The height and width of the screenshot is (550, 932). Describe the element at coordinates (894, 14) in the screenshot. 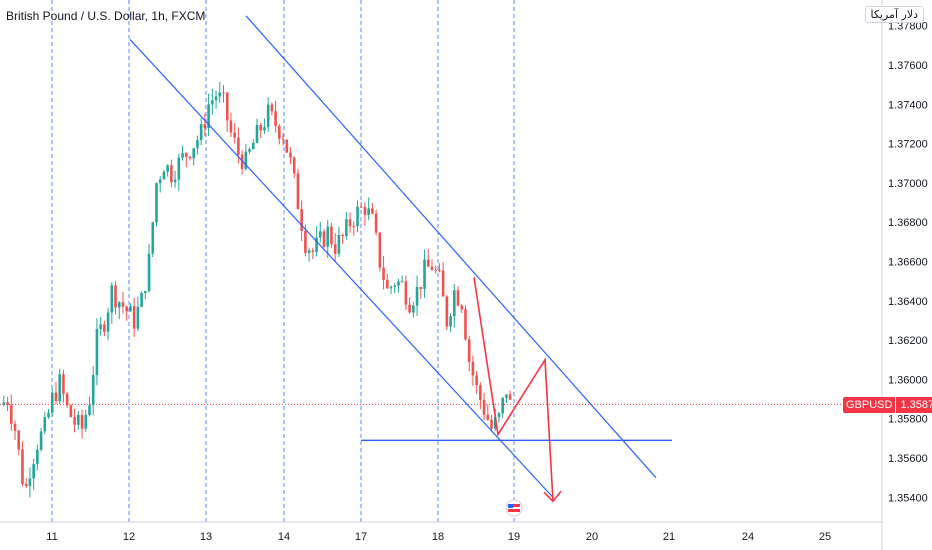

I see `currency-badge: دلار آمریکا` at that location.